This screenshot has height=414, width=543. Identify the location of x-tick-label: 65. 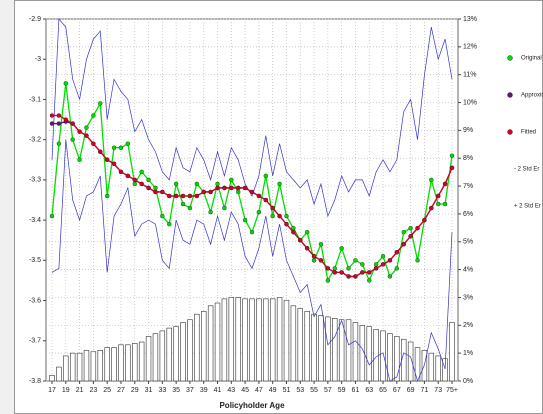
(383, 390).